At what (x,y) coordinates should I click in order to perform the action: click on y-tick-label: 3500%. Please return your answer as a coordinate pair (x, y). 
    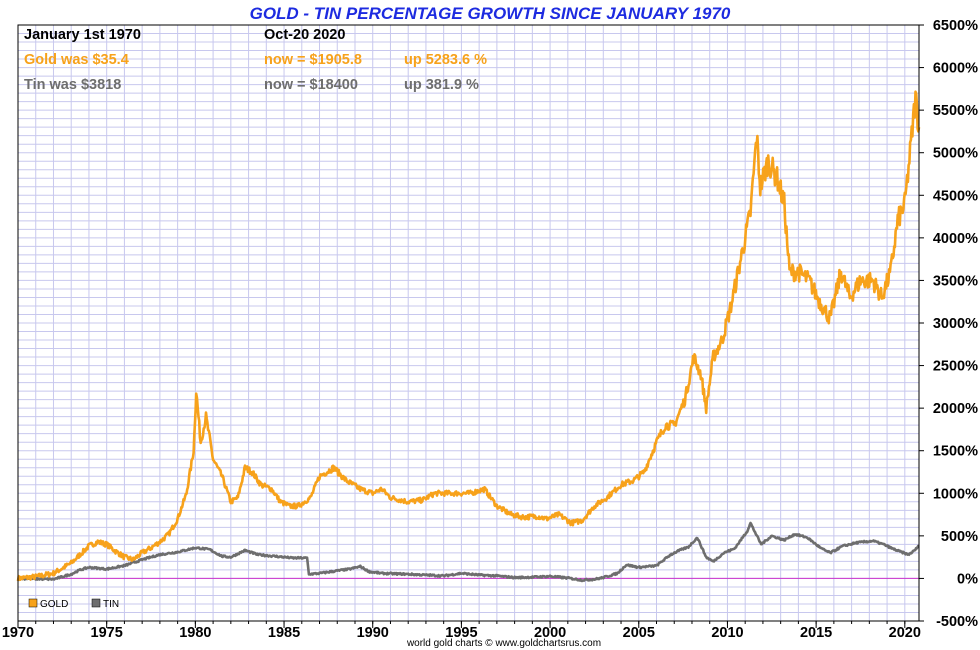
    Looking at the image, I should click on (955, 281).